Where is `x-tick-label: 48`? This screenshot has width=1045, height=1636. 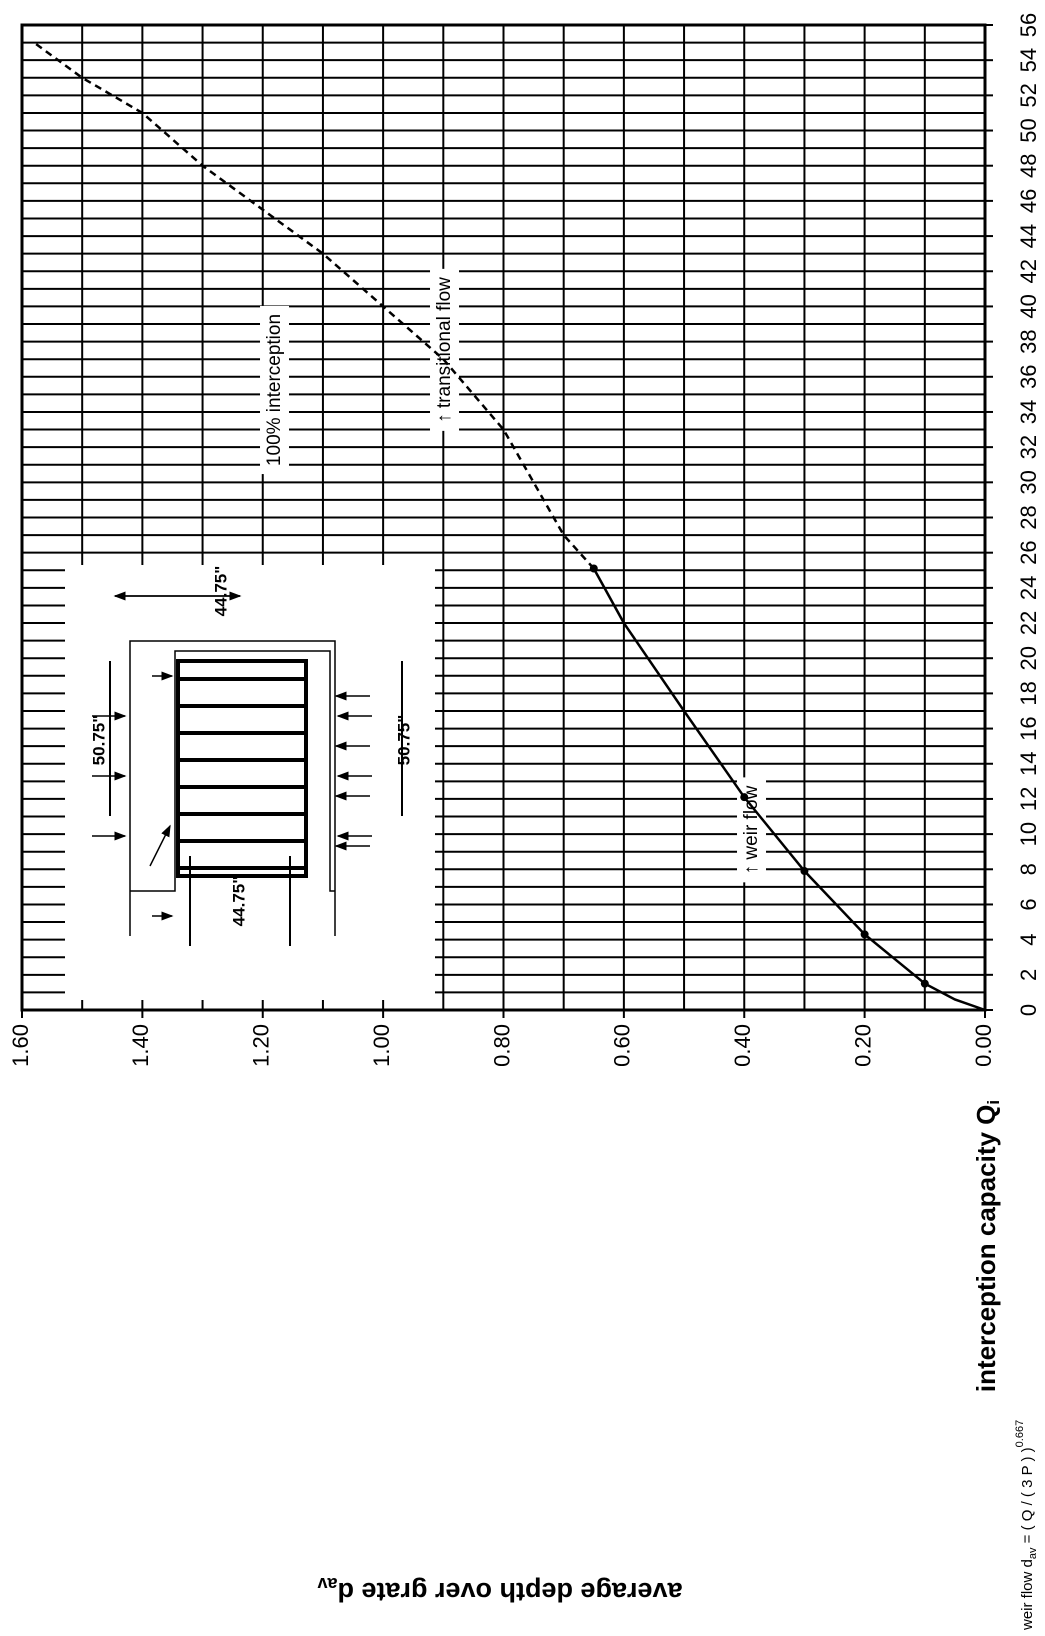
x-tick-label: 48 is located at coordinates (1028, 165).